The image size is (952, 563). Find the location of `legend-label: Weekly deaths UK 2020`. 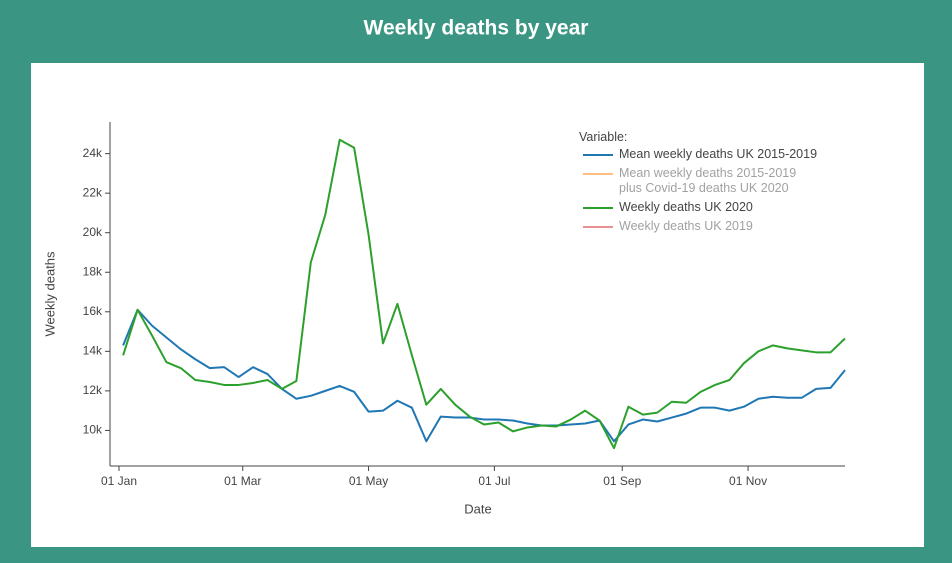

legend-label: Weekly deaths UK 2020 is located at coordinates (686, 207).